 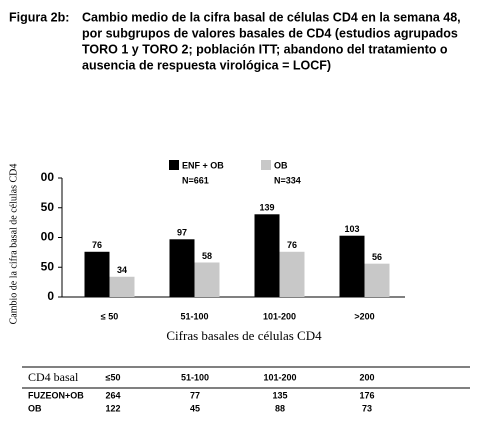 What do you see at coordinates (56, 395) in the screenshot?
I see `table-cell: FUZEON+OB` at bounding box center [56, 395].